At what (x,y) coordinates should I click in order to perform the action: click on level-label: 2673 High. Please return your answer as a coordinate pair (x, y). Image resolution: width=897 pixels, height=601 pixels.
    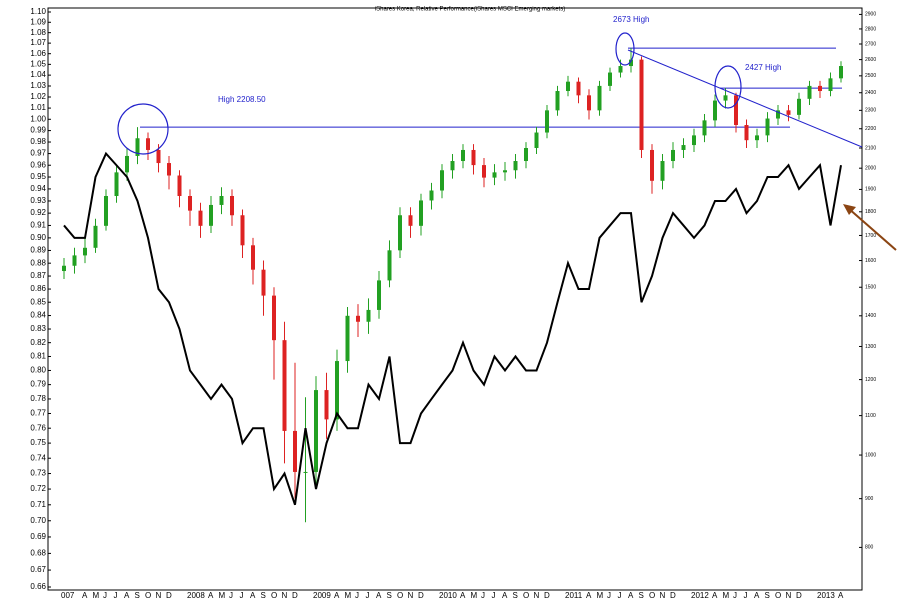
    Looking at the image, I should click on (631, 19).